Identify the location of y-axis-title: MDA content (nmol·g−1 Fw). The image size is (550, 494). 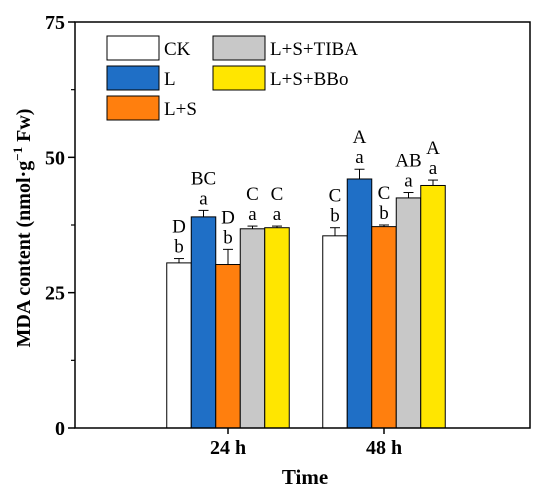
(22, 228).